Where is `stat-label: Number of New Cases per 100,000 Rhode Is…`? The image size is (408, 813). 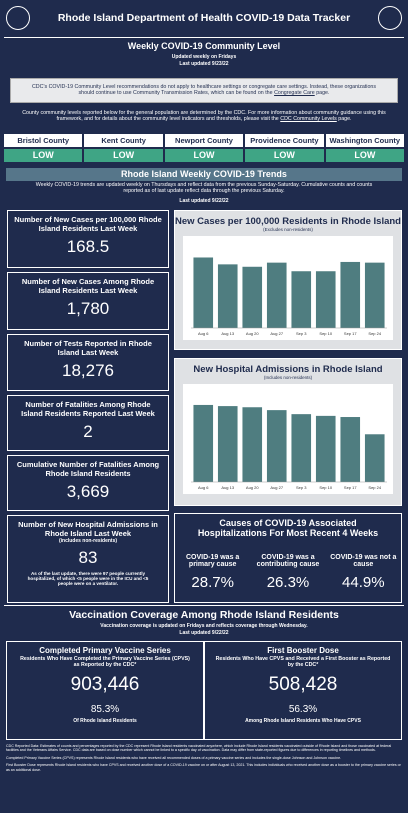 stat-label: Number of New Cases per 100,000 Rhode Is… is located at coordinates (88, 224).